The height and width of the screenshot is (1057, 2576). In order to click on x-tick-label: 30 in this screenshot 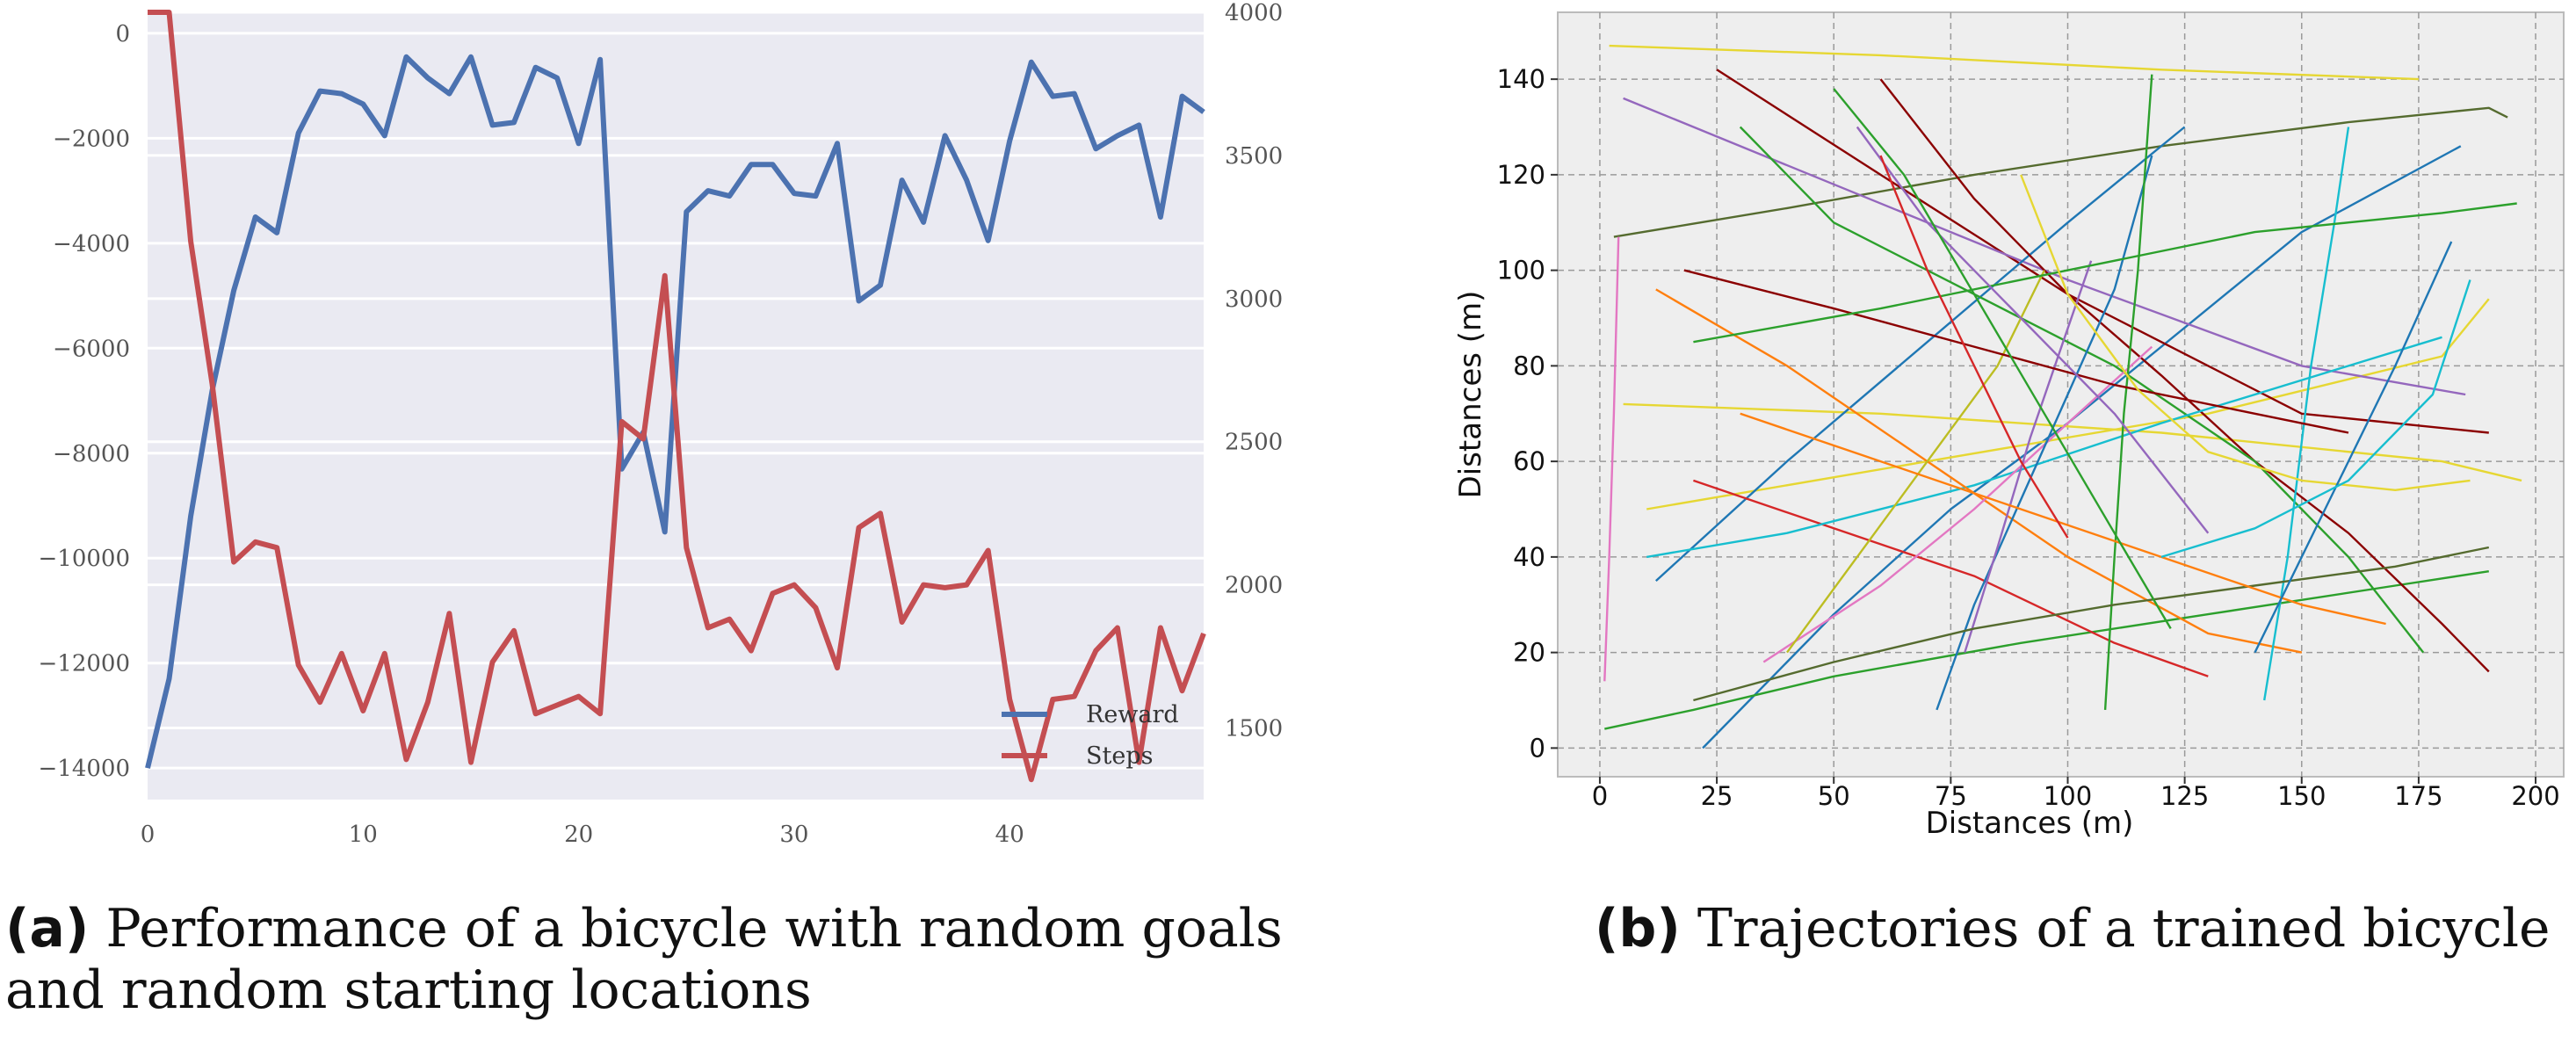, I will do `click(793, 835)`.